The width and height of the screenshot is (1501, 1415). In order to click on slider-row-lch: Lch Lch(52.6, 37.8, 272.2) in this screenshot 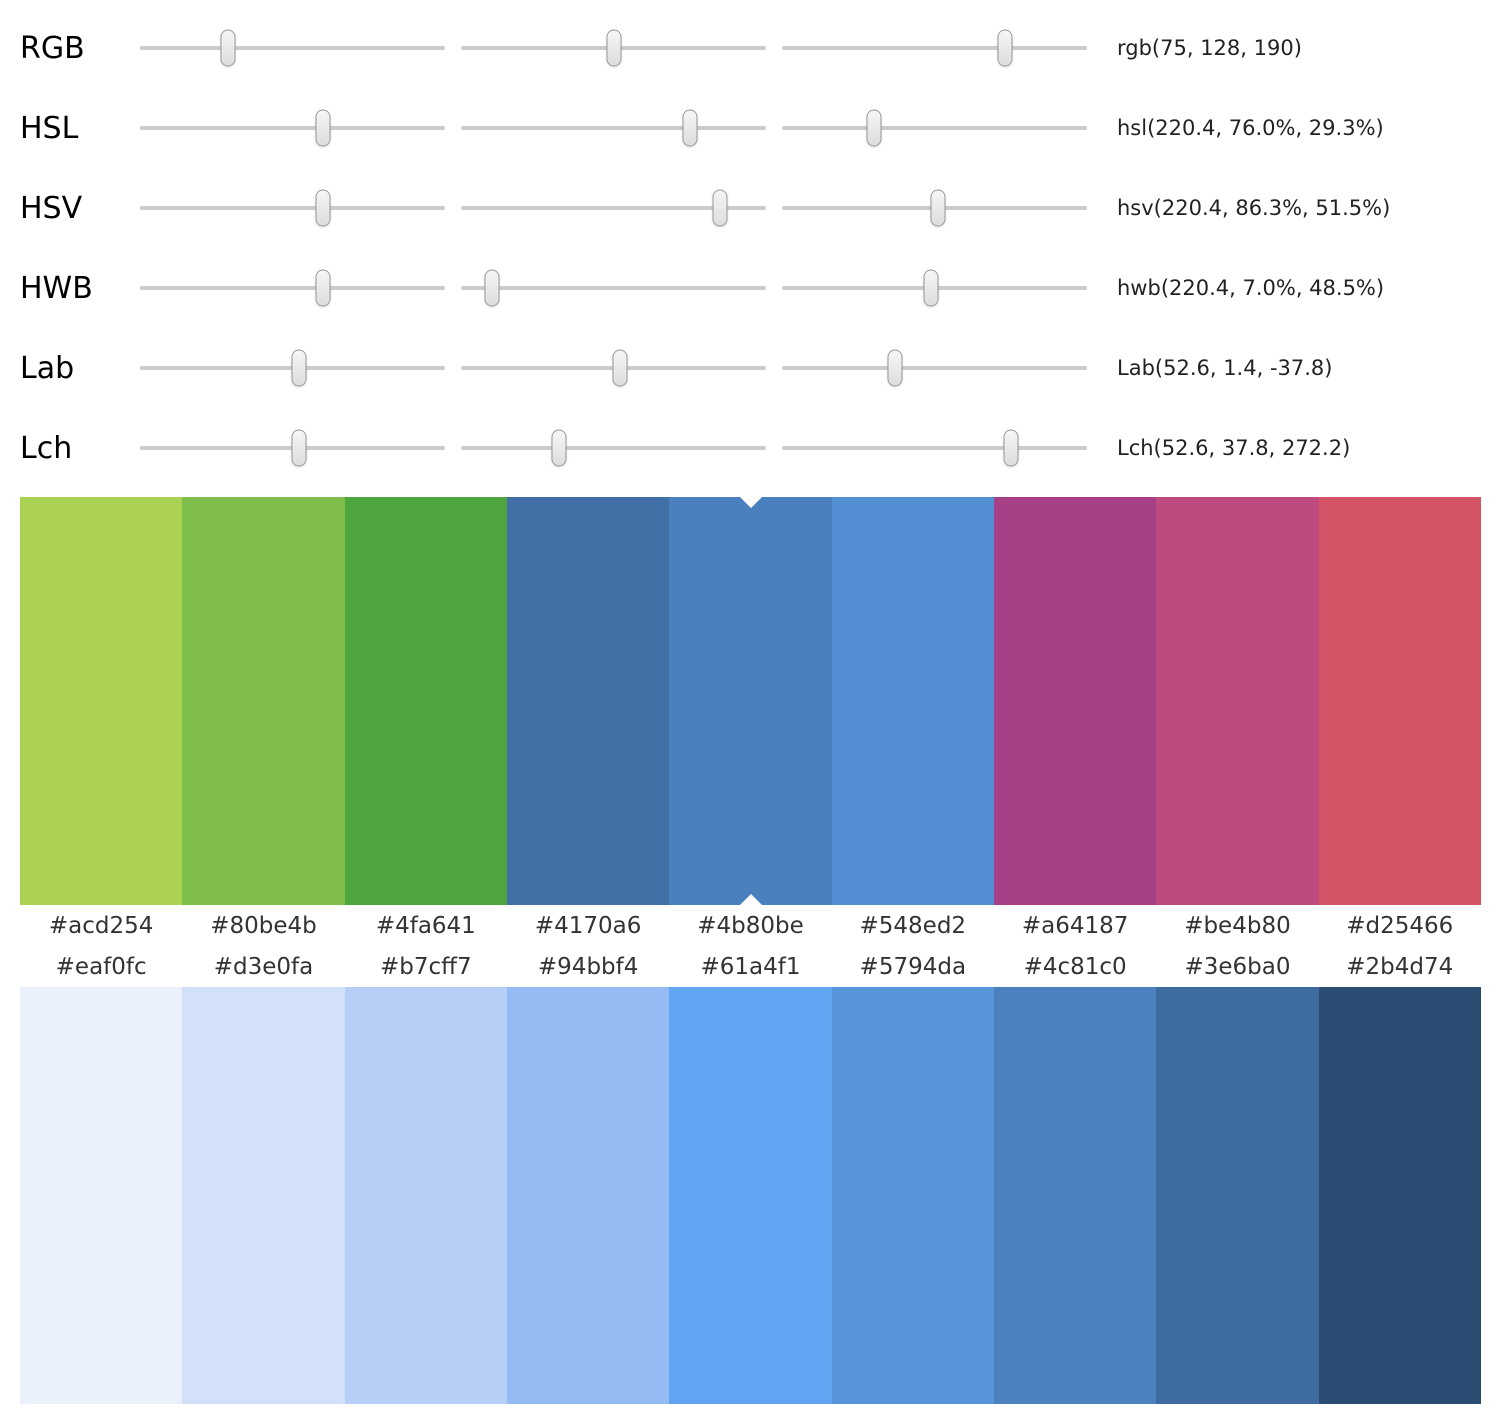, I will do `click(760, 448)`.